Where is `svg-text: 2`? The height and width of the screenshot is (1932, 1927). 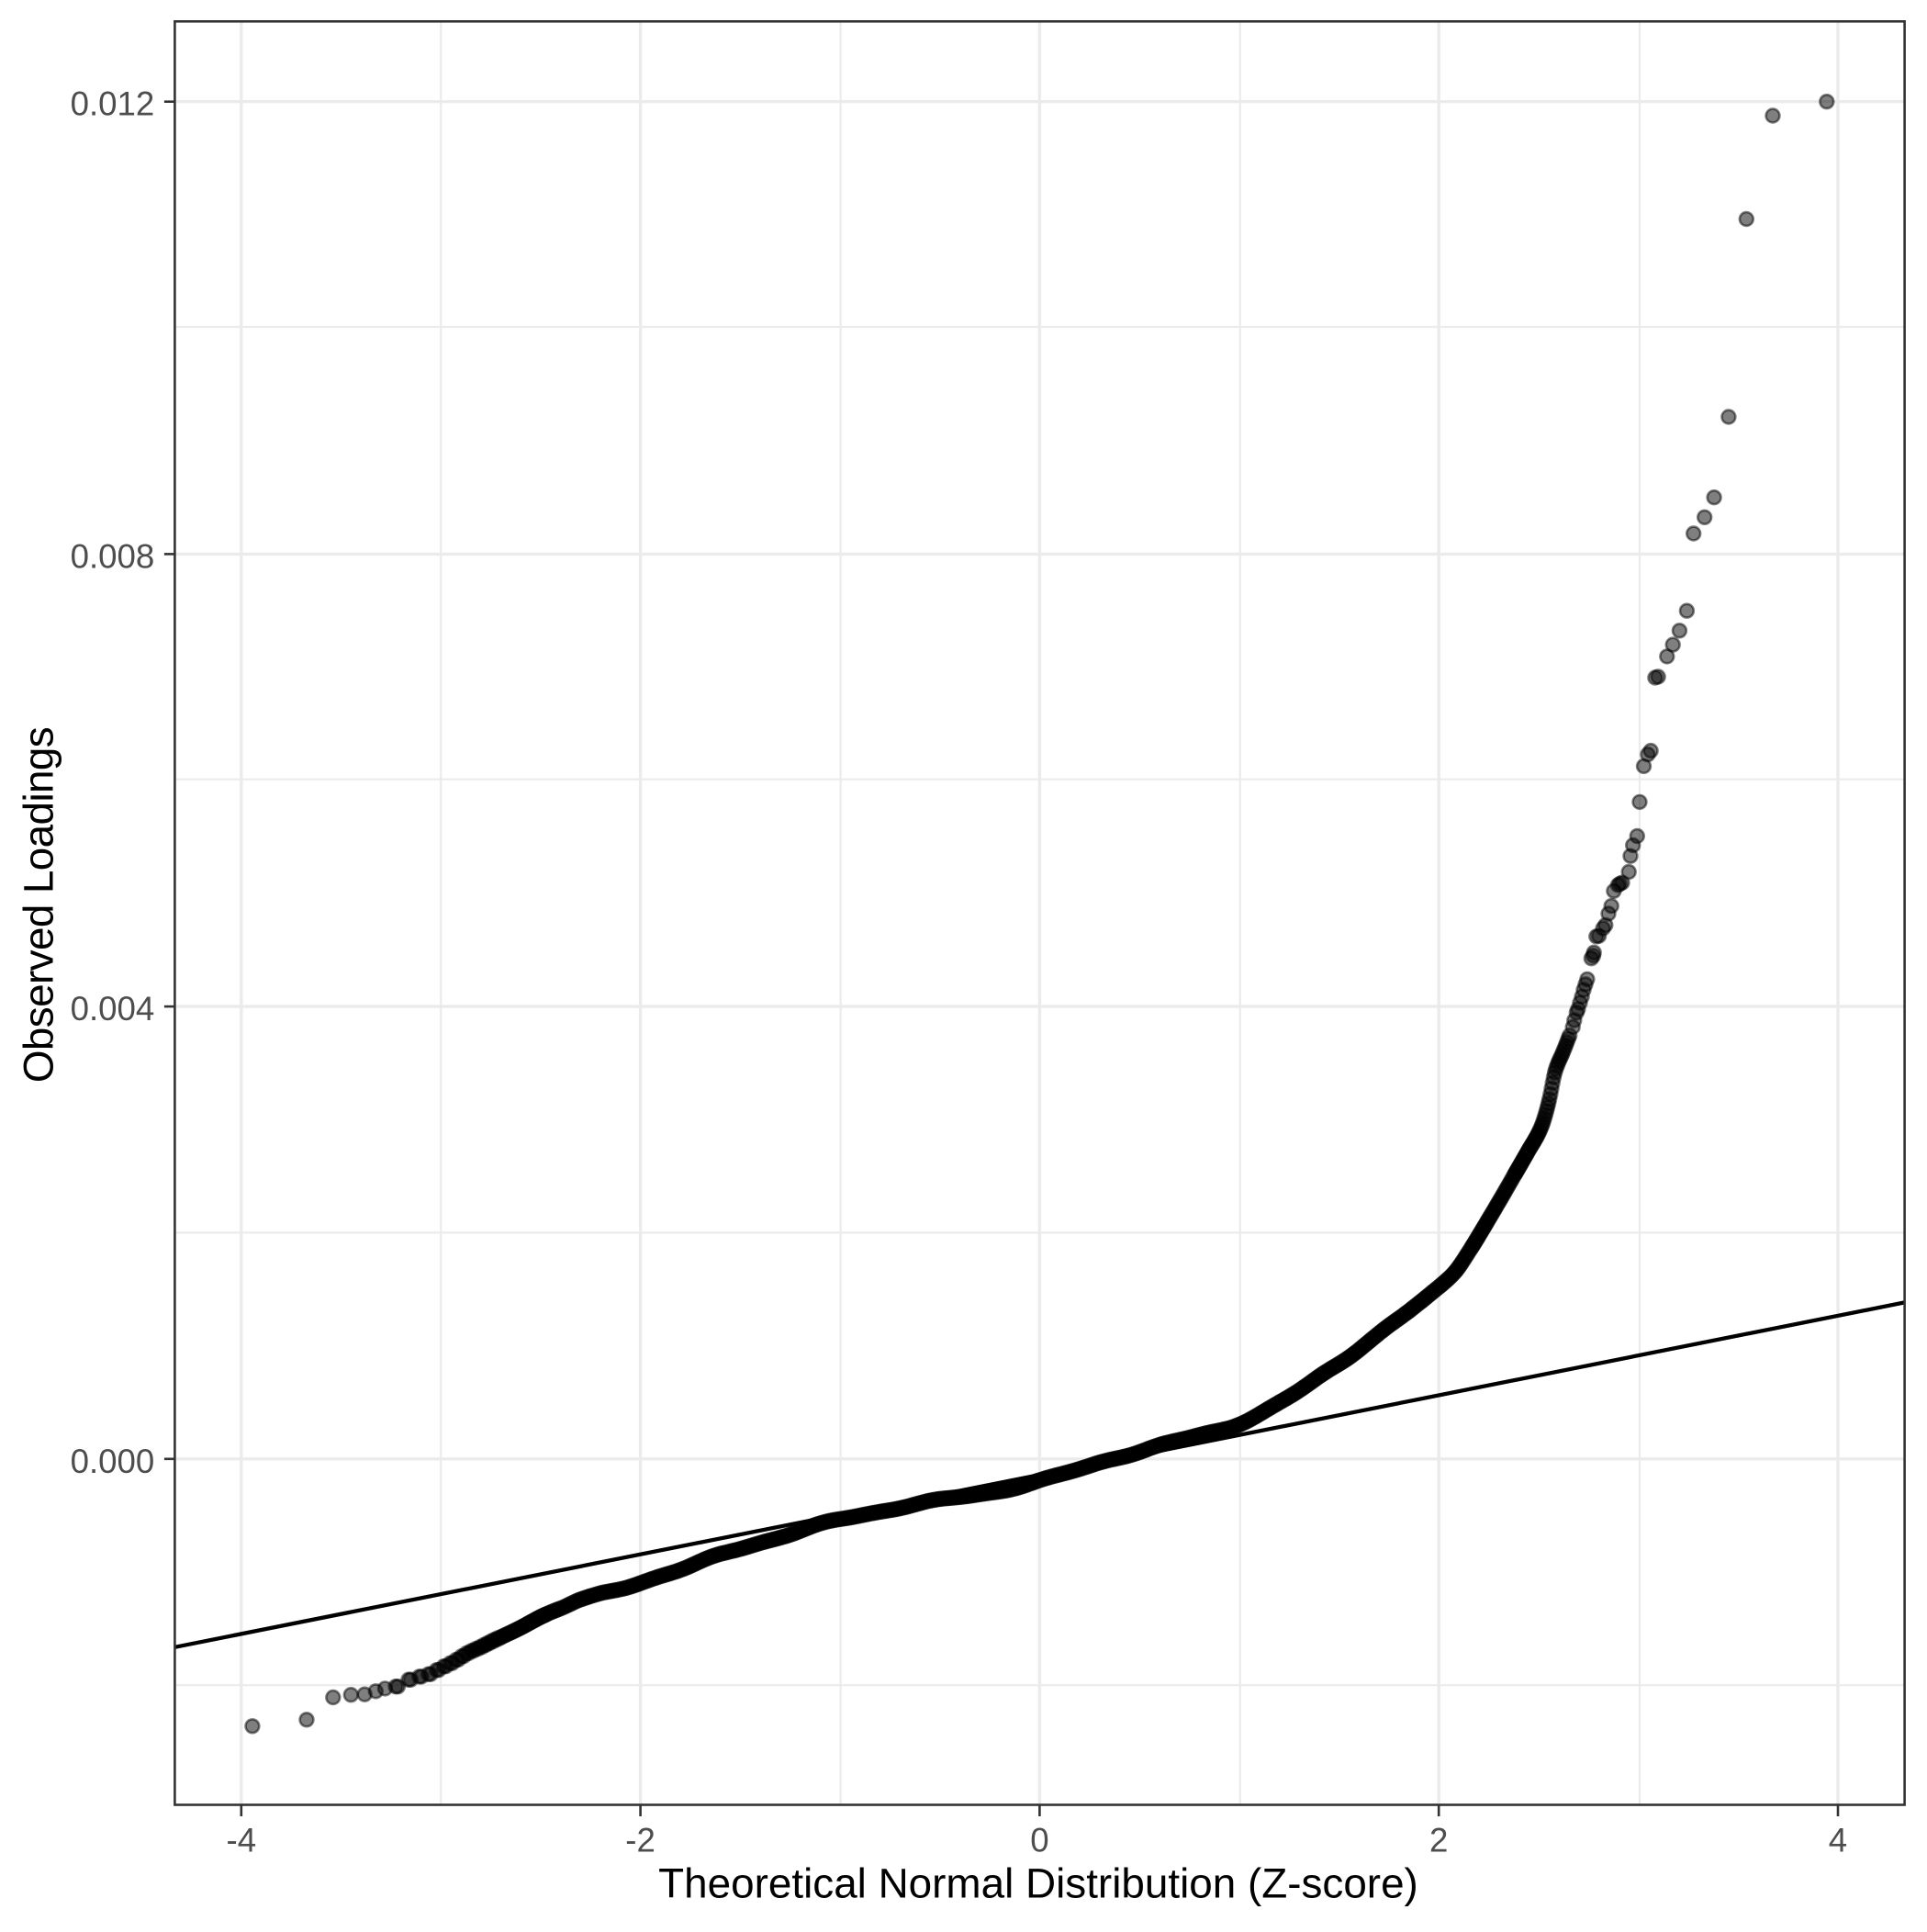
svg-text: 2 is located at coordinates (1438, 1840).